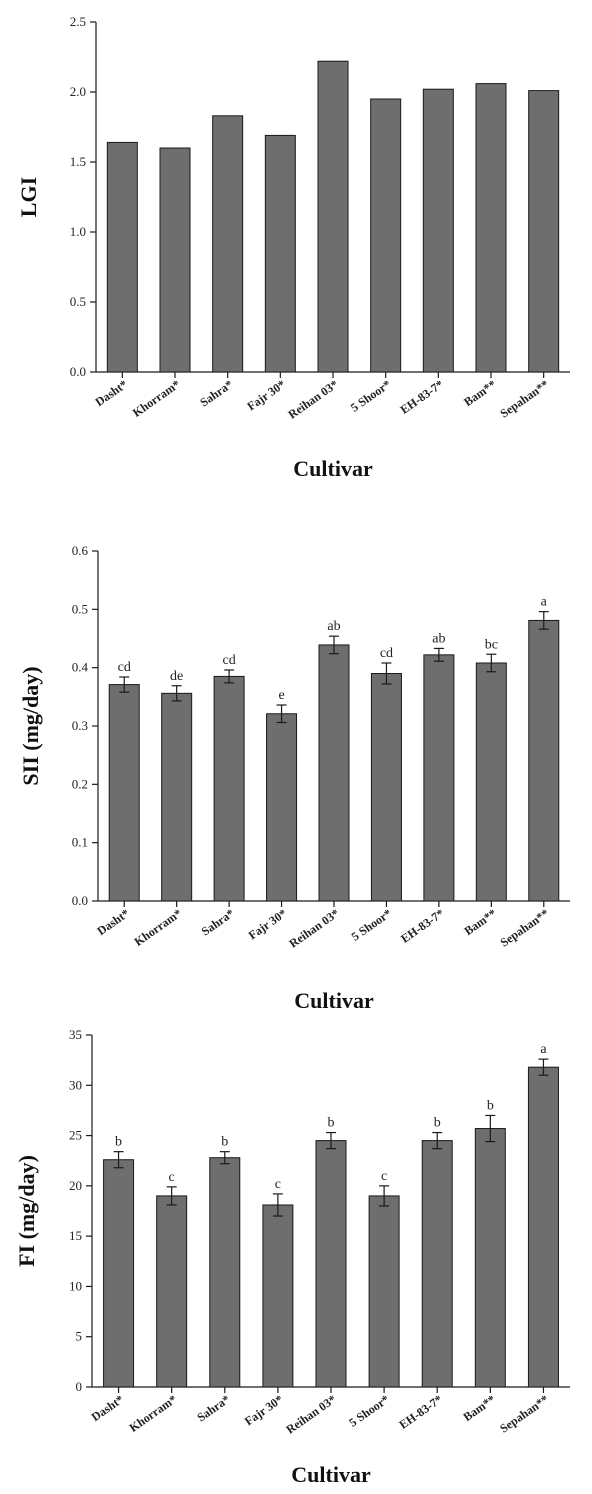  Describe the element at coordinates (26, 1211) in the screenshot. I see `y-axis-title: FI (mg/day)` at that location.